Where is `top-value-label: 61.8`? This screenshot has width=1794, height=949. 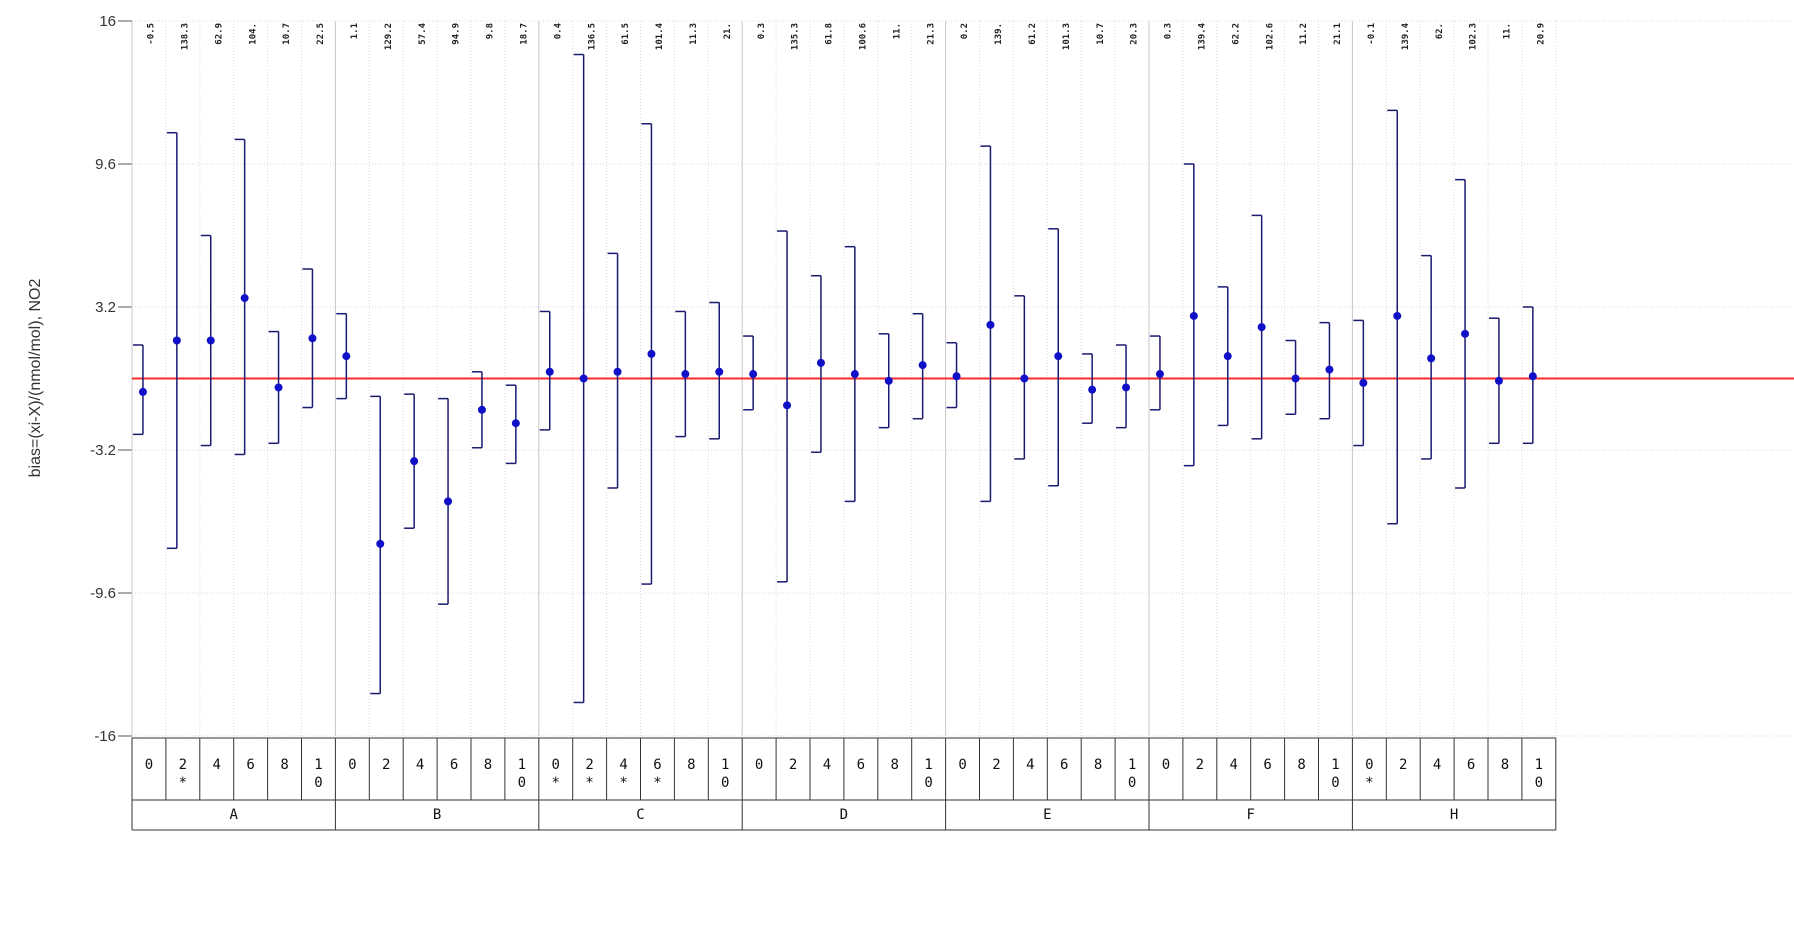
top-value-label: 61.8 is located at coordinates (830, 34).